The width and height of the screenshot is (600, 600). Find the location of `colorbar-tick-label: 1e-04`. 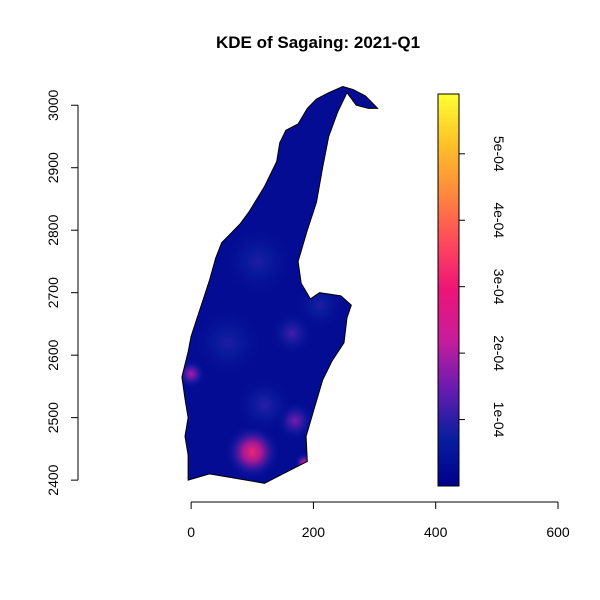

colorbar-tick-label: 1e-04 is located at coordinates (499, 420).